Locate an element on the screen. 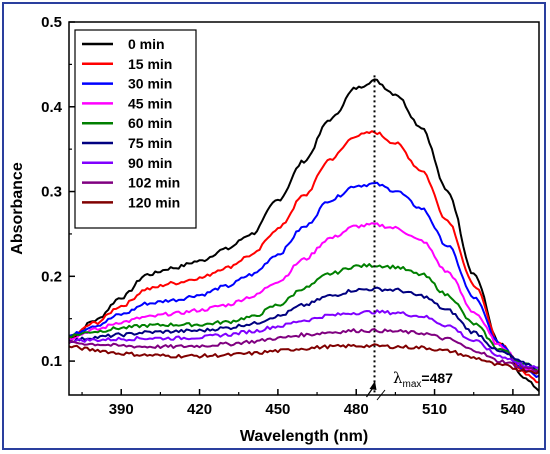 This screenshot has width=550, height=454. lambda-max-label: λmax=487 is located at coordinates (423, 379).